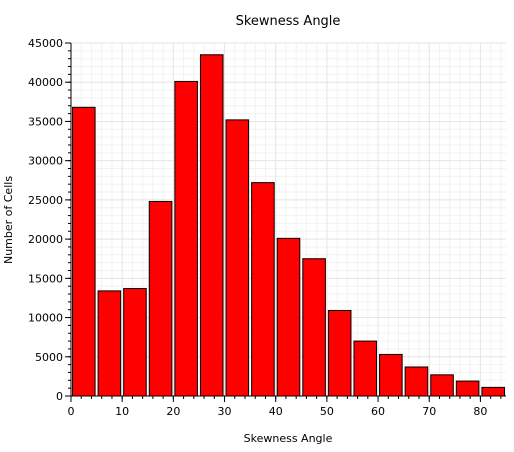 This screenshot has width=514, height=452. What do you see at coordinates (45, 200) in the screenshot?
I see `y-tick-label: 25000` at bounding box center [45, 200].